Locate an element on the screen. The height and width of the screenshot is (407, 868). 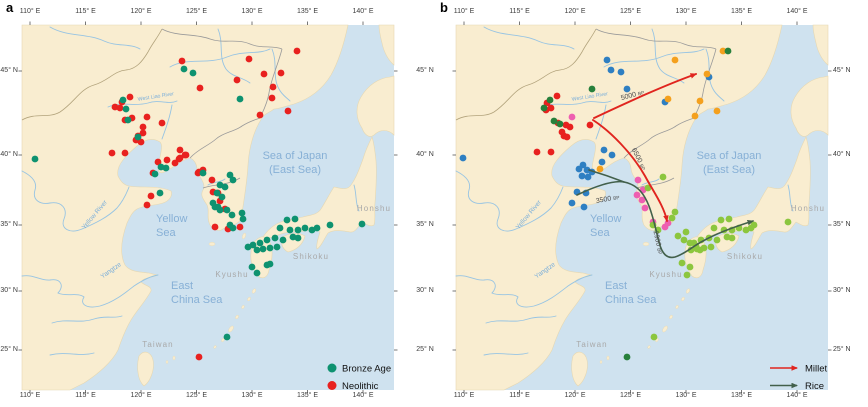
lon-label-top-a: 140° E is located at coordinates (363, 11).